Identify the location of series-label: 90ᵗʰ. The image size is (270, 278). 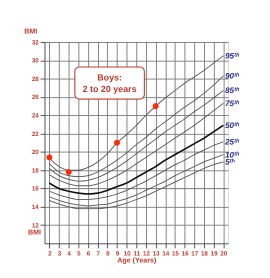
(232, 76).